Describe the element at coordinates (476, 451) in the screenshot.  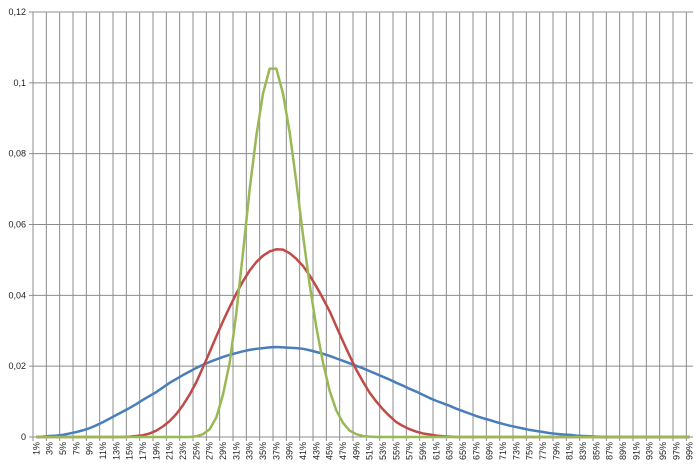
I see `x-tick-label: 67%` at that location.